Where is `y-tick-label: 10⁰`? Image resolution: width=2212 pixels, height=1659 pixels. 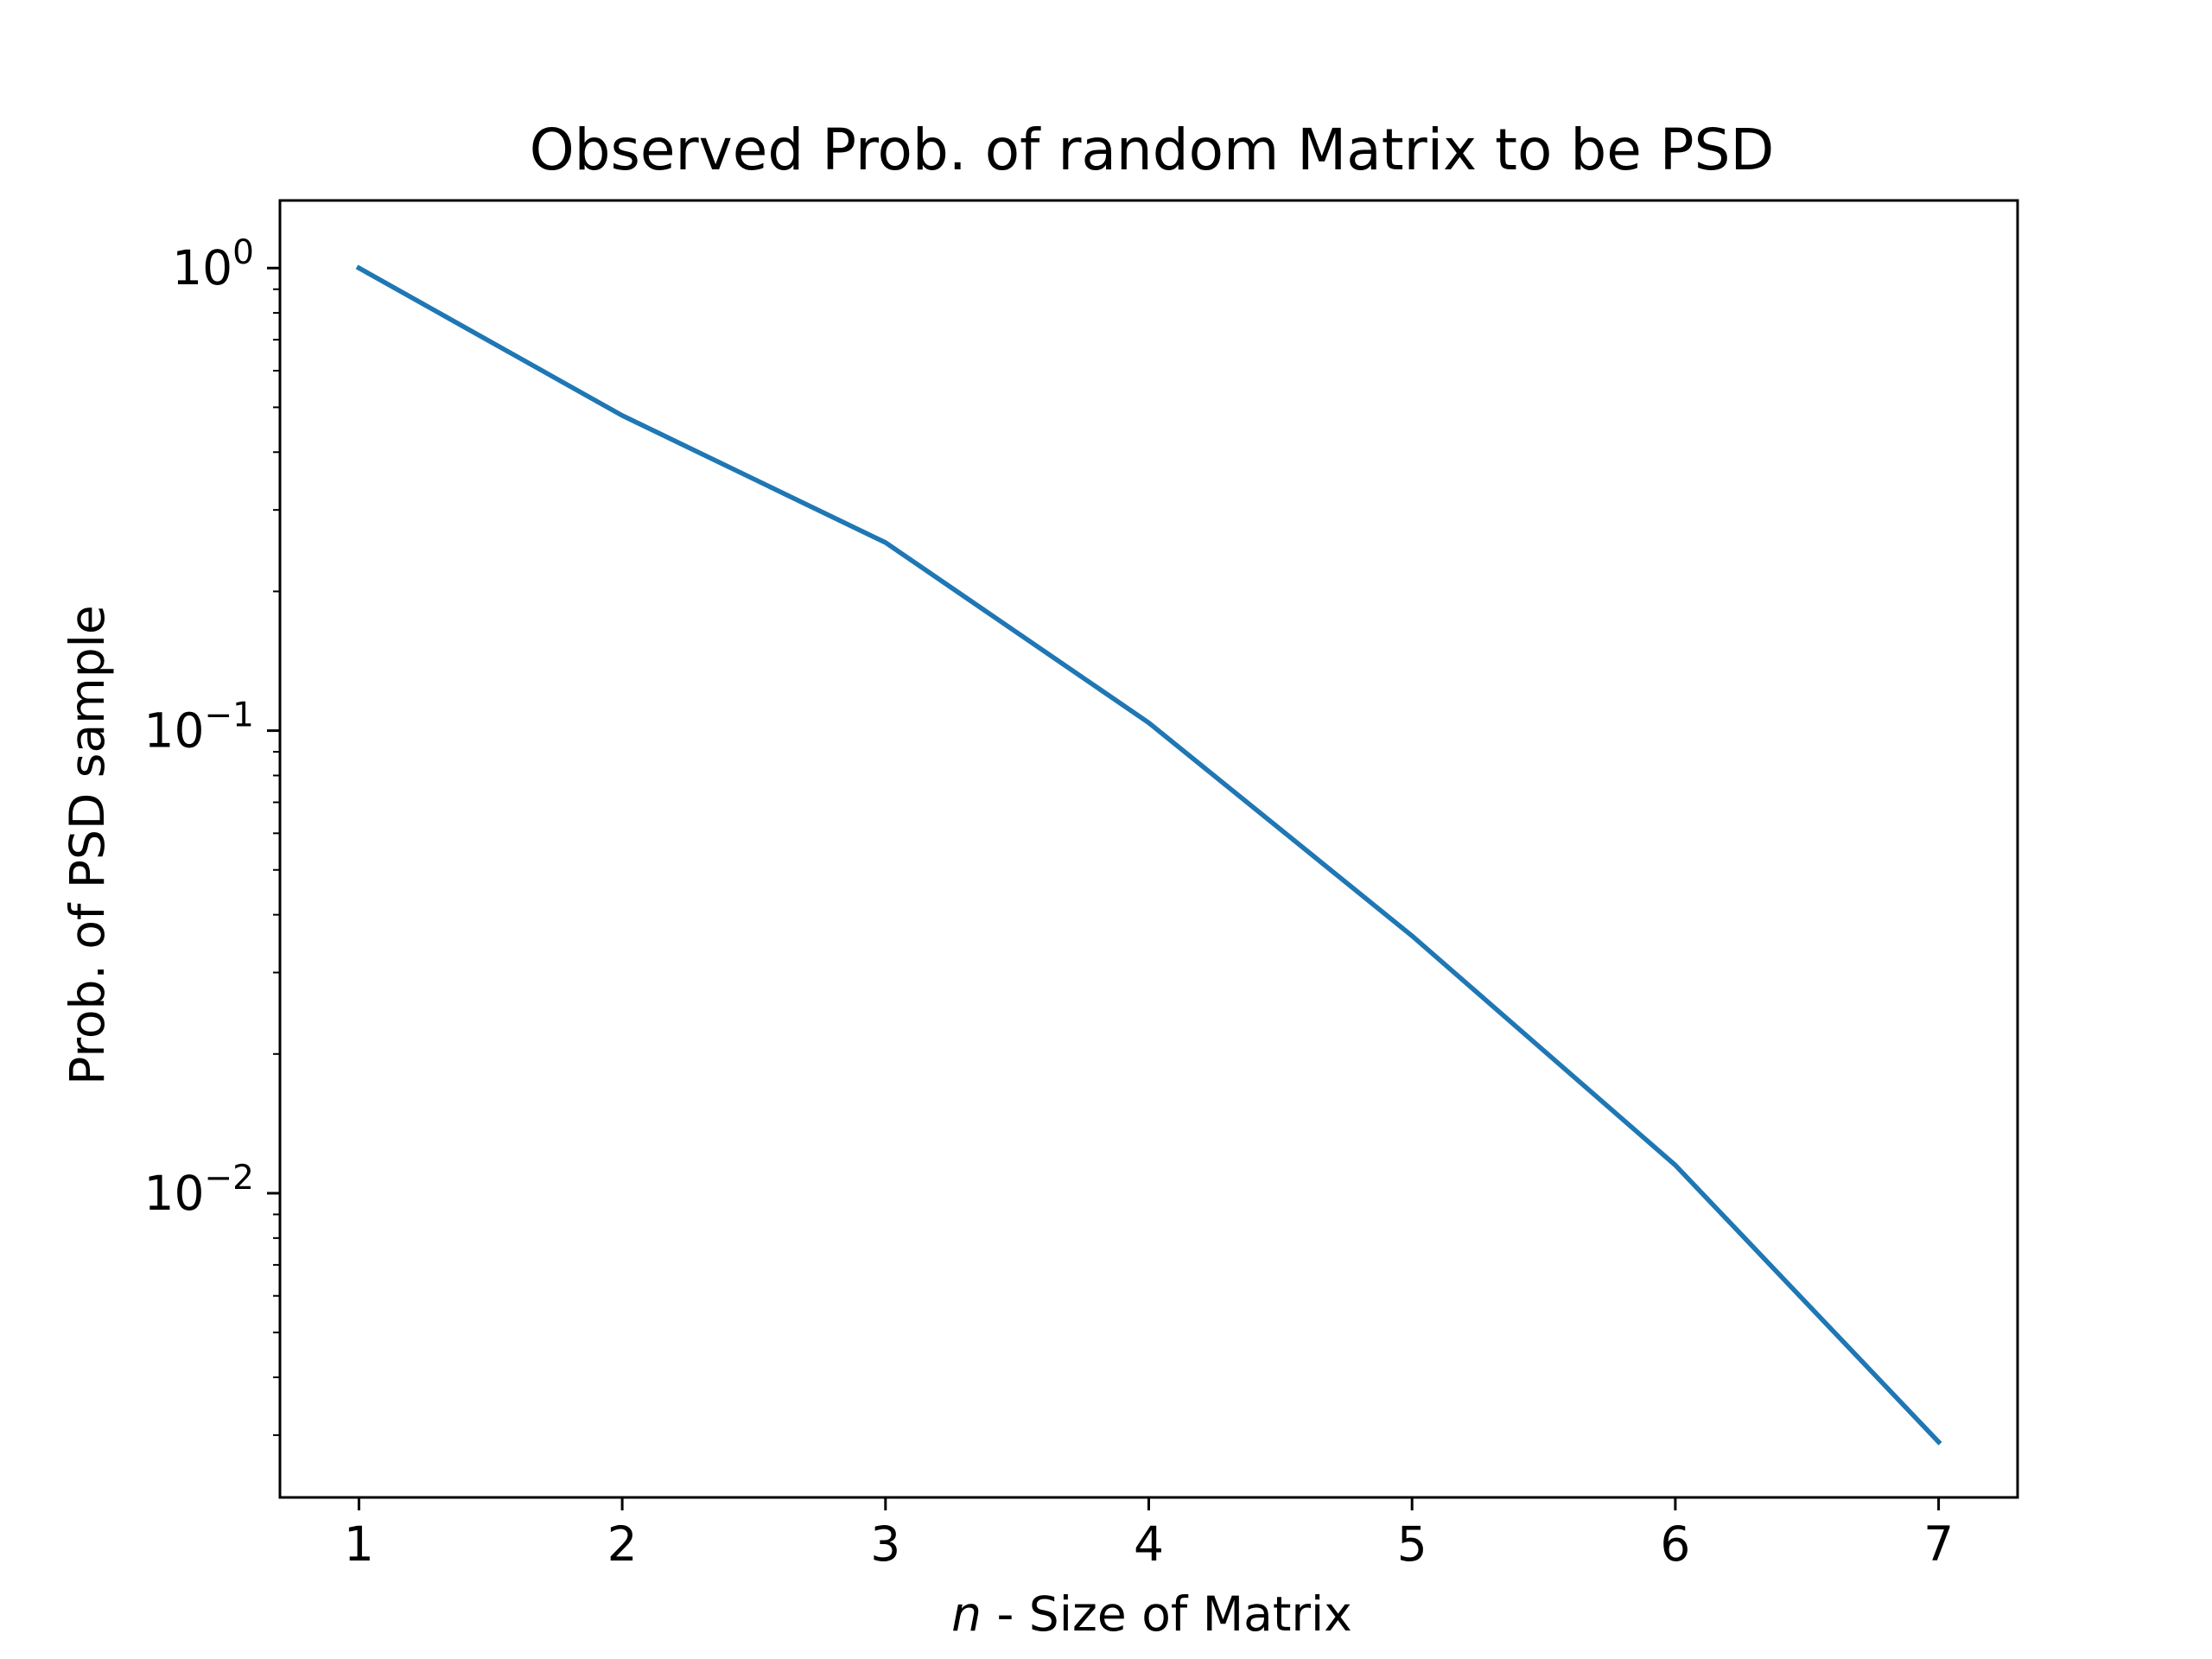 y-tick-label: 10⁰ is located at coordinates (213, 264).